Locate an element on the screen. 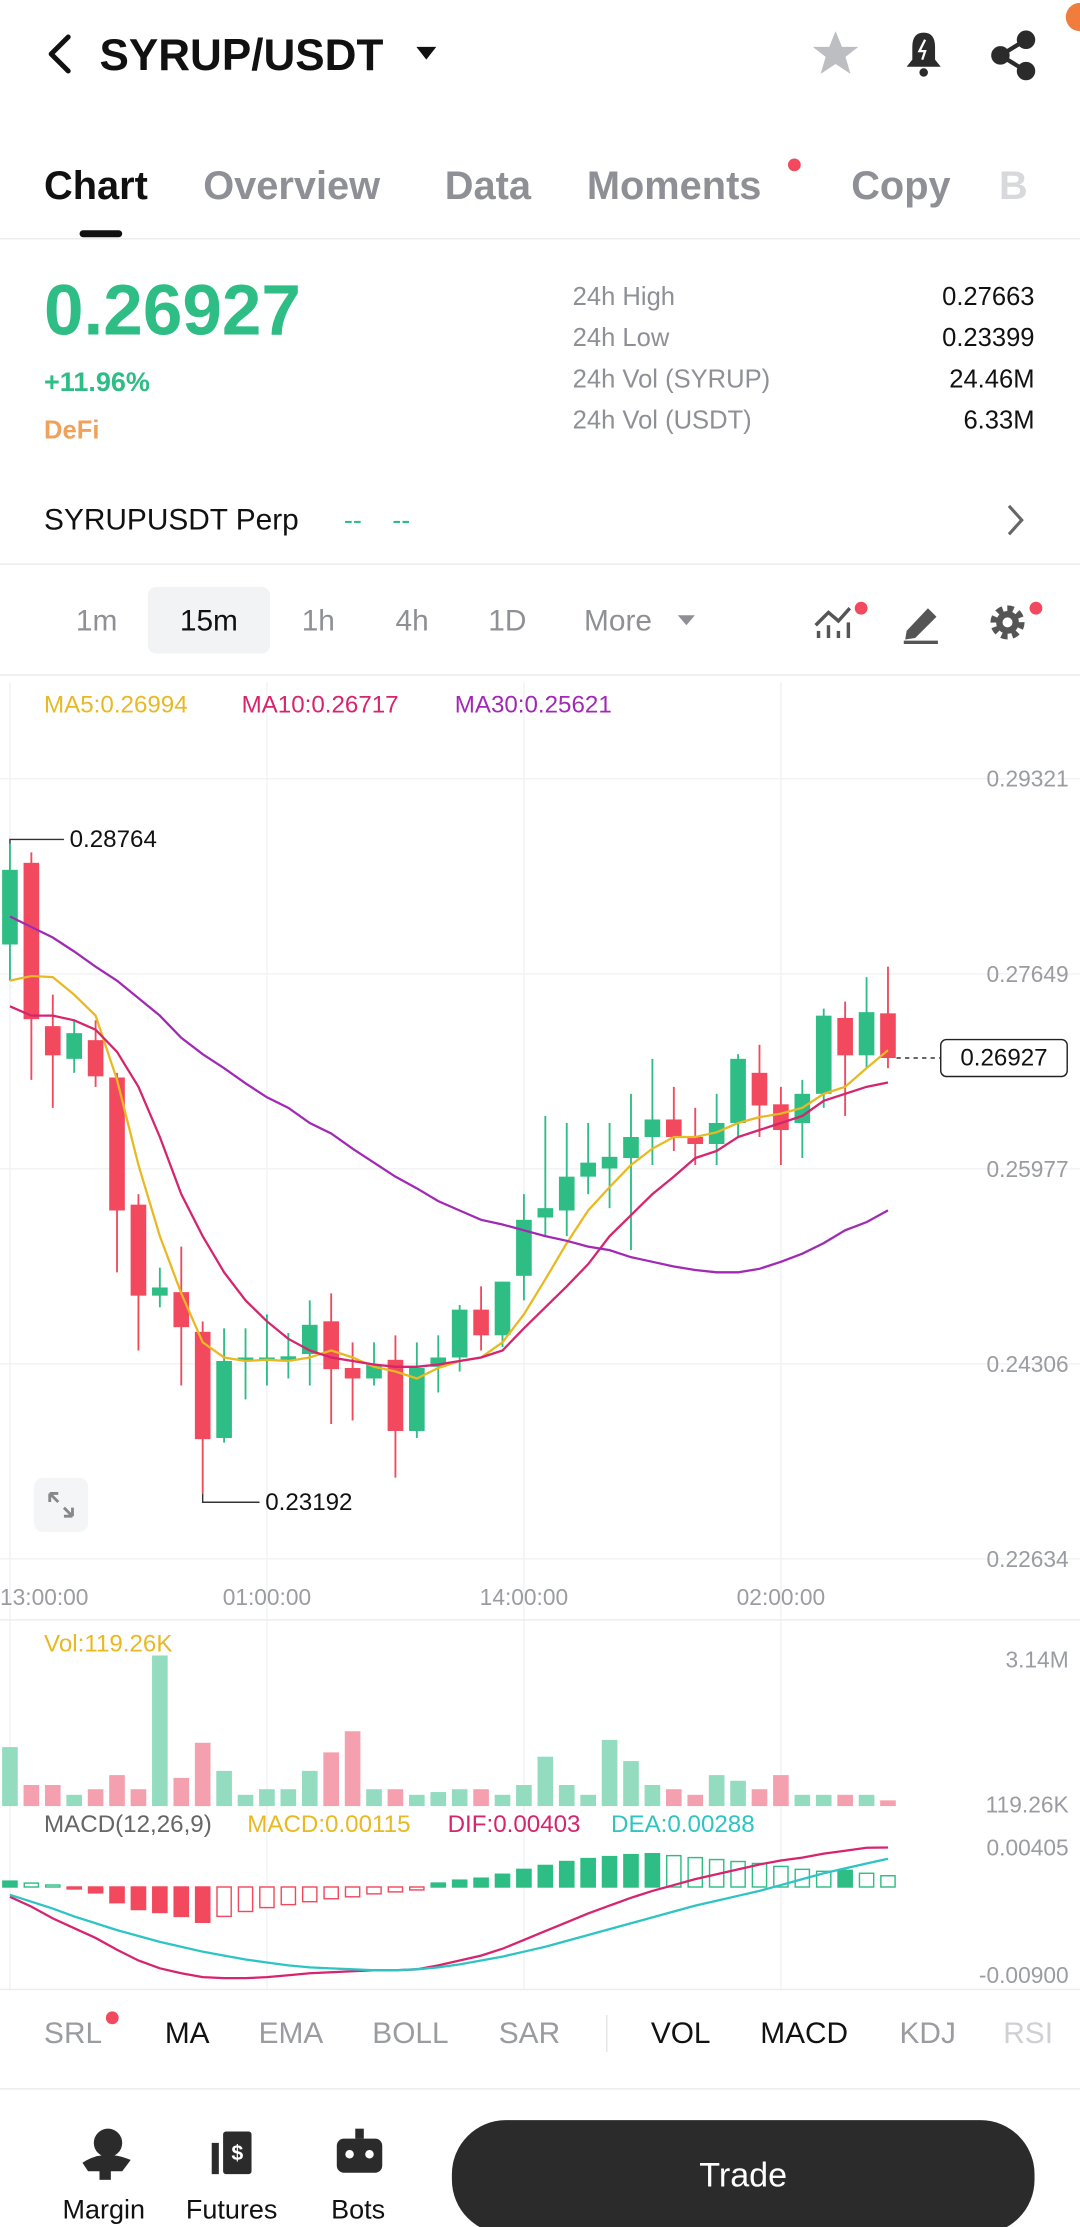  more-caret is located at coordinates (686, 620).